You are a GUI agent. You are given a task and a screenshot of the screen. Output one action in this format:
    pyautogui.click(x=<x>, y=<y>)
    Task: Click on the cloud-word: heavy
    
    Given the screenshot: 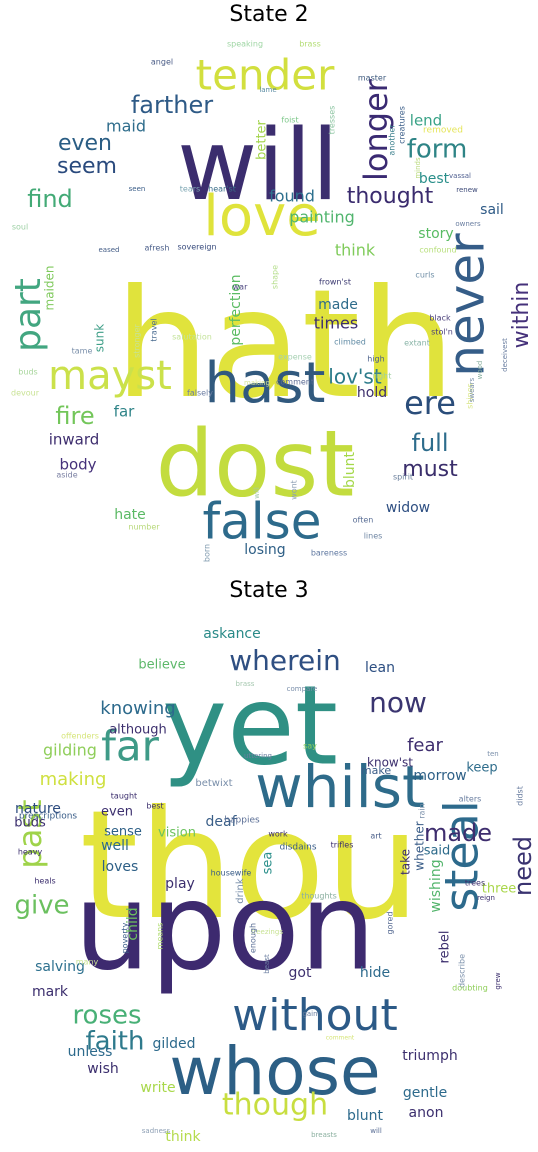 What is the action you would take?
    pyautogui.click(x=30, y=852)
    